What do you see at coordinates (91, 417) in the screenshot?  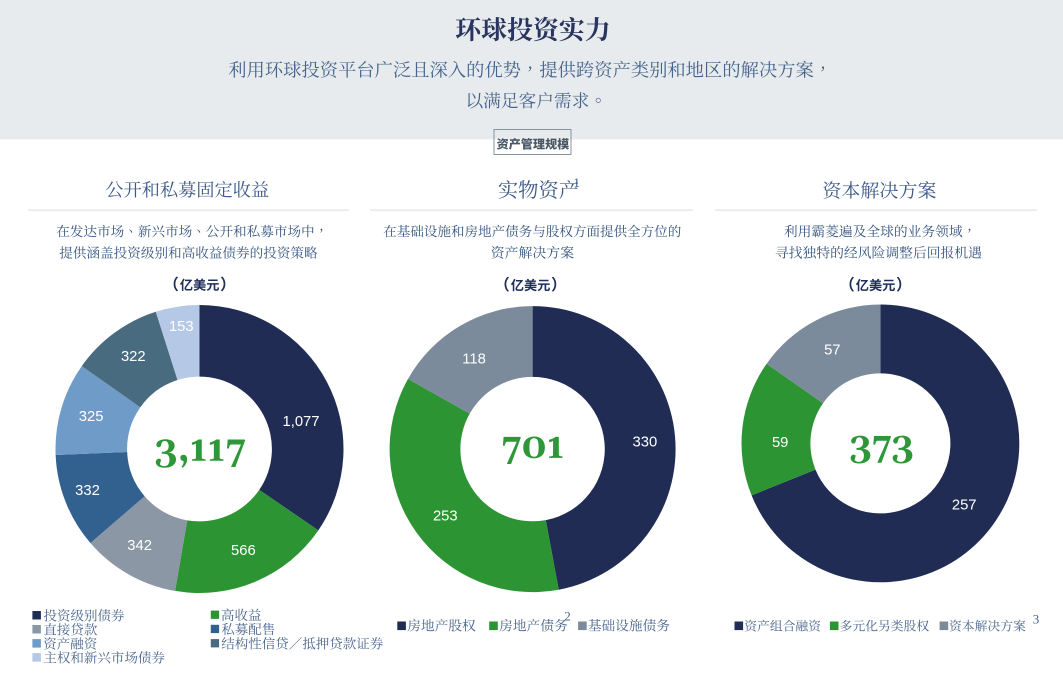 I see `svg-text: 325` at bounding box center [91, 417].